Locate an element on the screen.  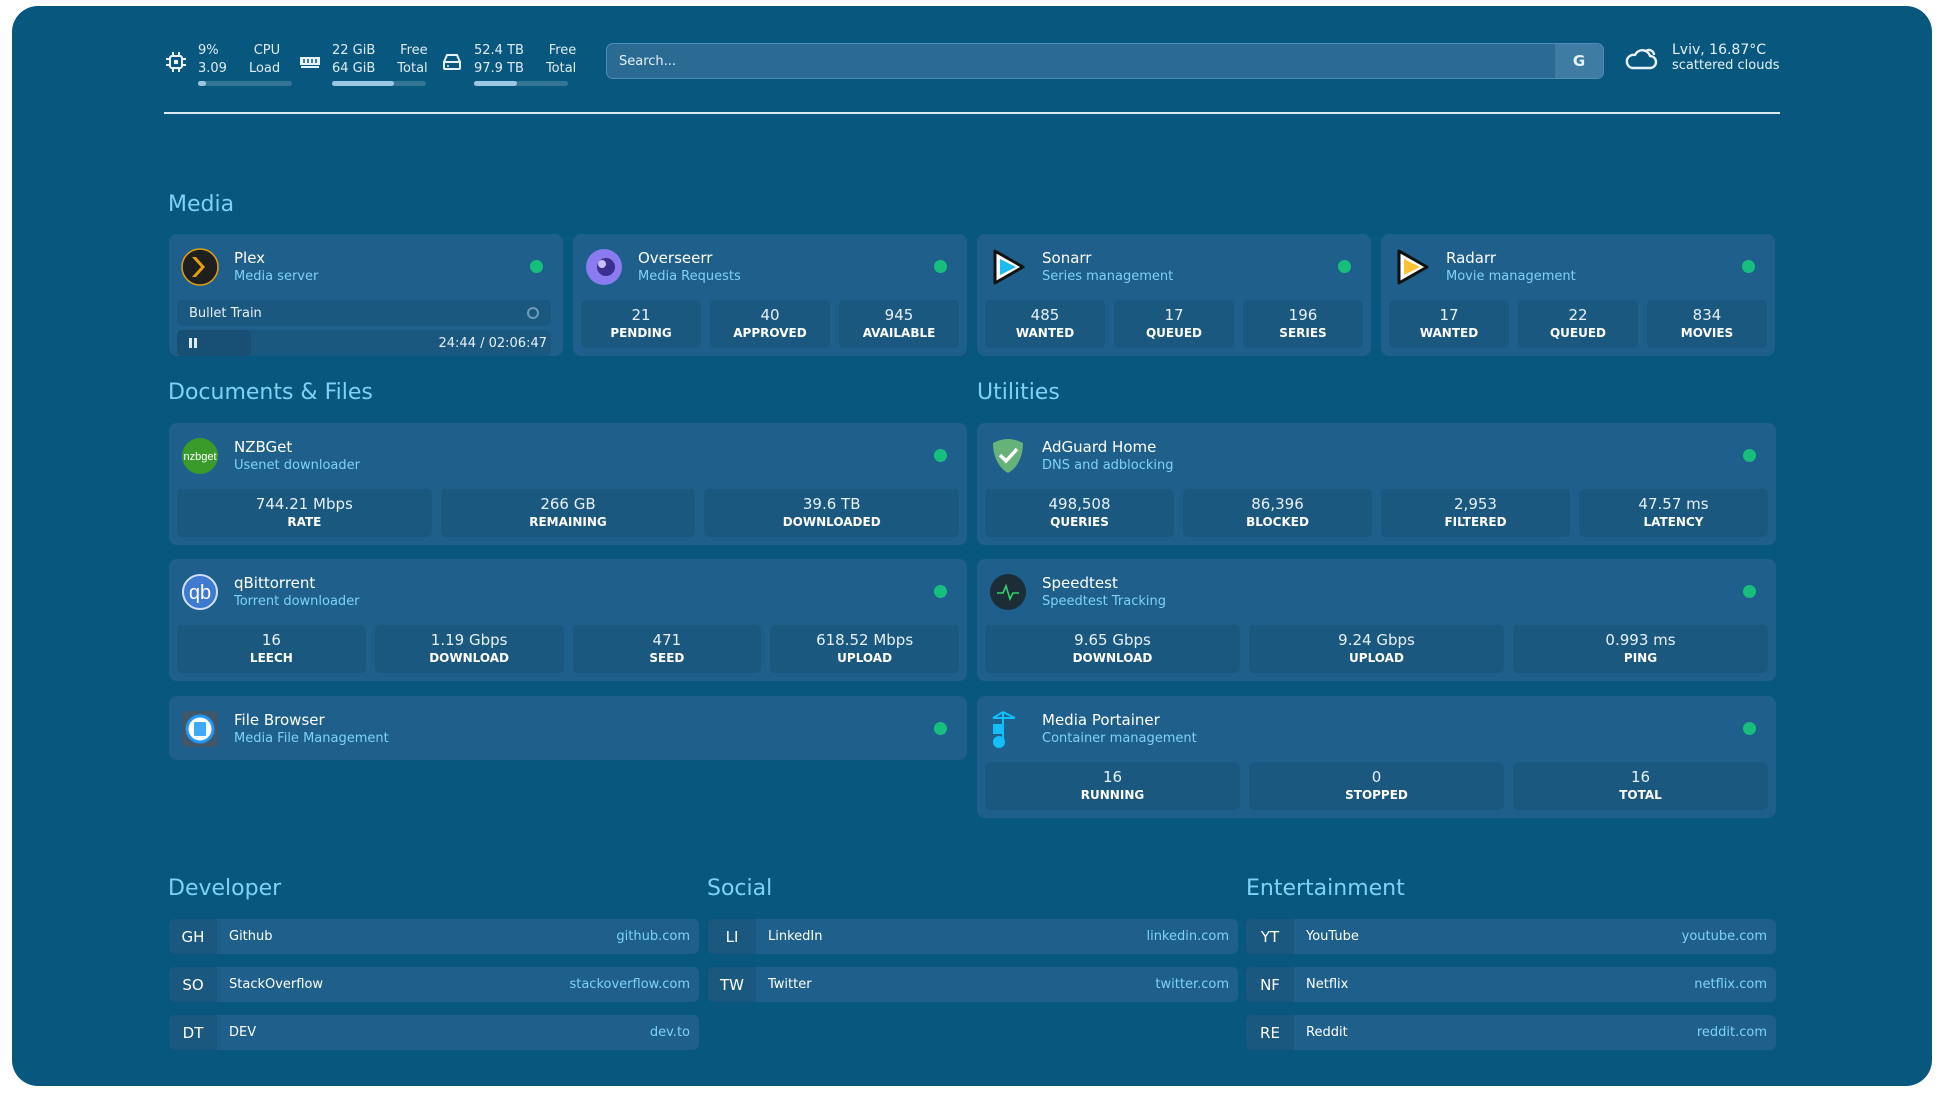
bookmark-url: youtube.com is located at coordinates (1724, 936).